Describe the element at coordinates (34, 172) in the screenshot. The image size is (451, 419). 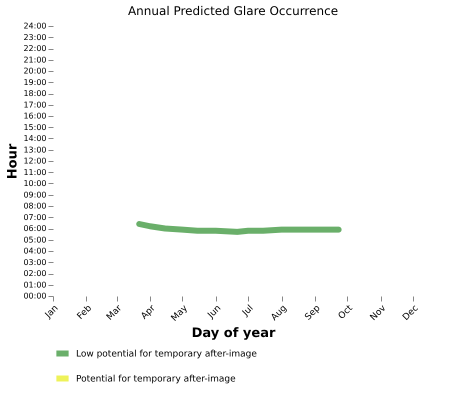
I see `y-tick-label: 11:00` at that location.